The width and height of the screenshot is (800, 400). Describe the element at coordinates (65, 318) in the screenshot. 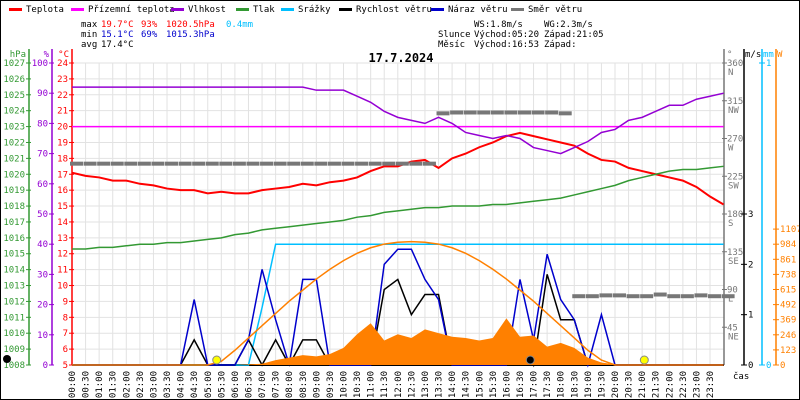

I see `temp-tick-label: 8` at that location.